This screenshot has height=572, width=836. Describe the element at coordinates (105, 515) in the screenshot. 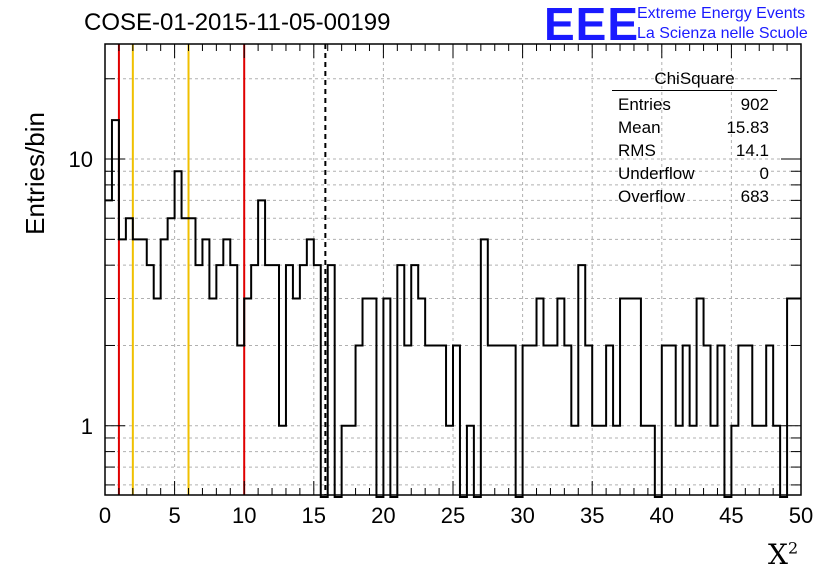

I see `x-tick-label: 0` at that location.